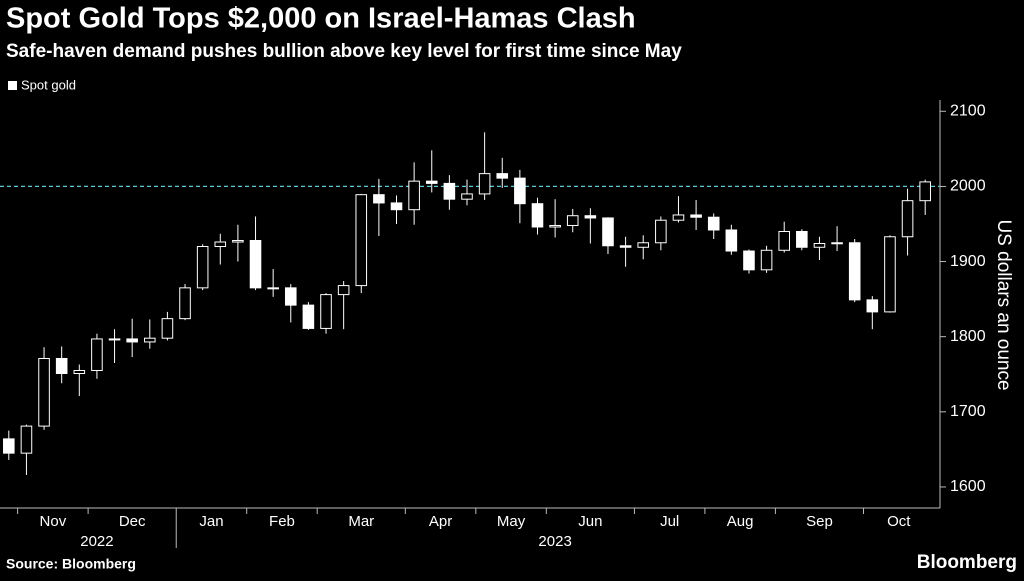 Image resolution: width=1024 pixels, height=581 pixels. Describe the element at coordinates (440, 521) in the screenshot. I see `x-tick-label: Apr` at that location.